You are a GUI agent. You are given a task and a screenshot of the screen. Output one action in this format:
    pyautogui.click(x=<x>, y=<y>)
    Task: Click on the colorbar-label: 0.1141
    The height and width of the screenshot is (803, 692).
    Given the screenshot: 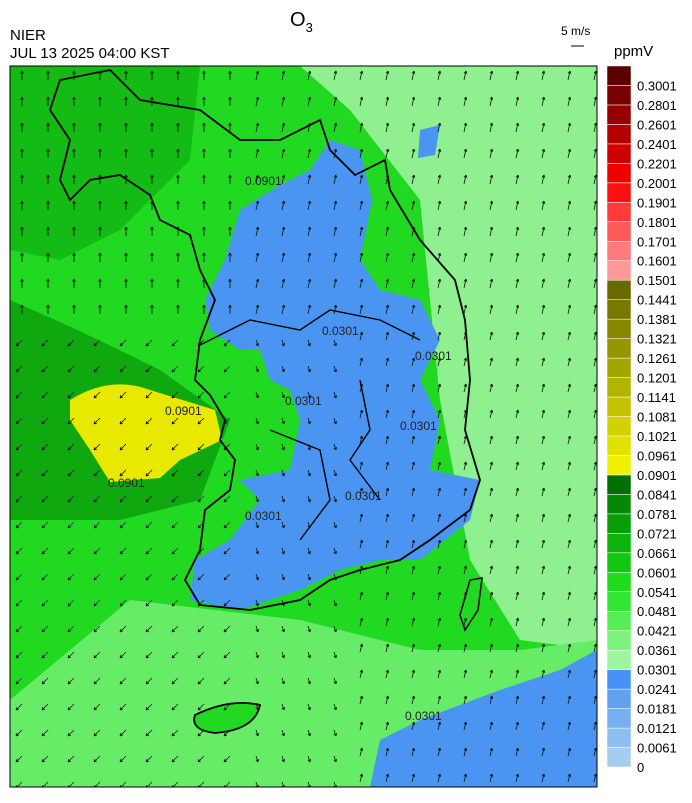 What is the action you would take?
    pyautogui.click(x=656, y=397)
    